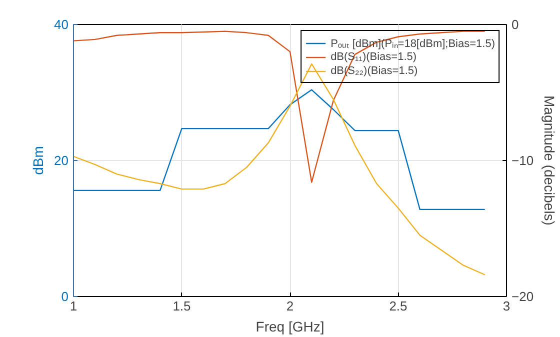  What do you see at coordinates (515, 24) in the screenshot?
I see `y2-tick-label: 0` at bounding box center [515, 24].